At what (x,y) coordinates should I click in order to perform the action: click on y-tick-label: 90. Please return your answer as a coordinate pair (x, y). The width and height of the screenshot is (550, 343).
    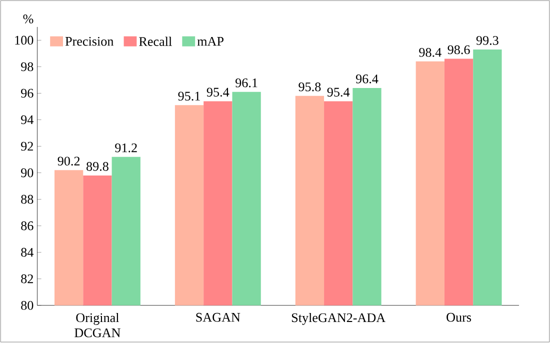
    Looking at the image, I should click on (27, 173).